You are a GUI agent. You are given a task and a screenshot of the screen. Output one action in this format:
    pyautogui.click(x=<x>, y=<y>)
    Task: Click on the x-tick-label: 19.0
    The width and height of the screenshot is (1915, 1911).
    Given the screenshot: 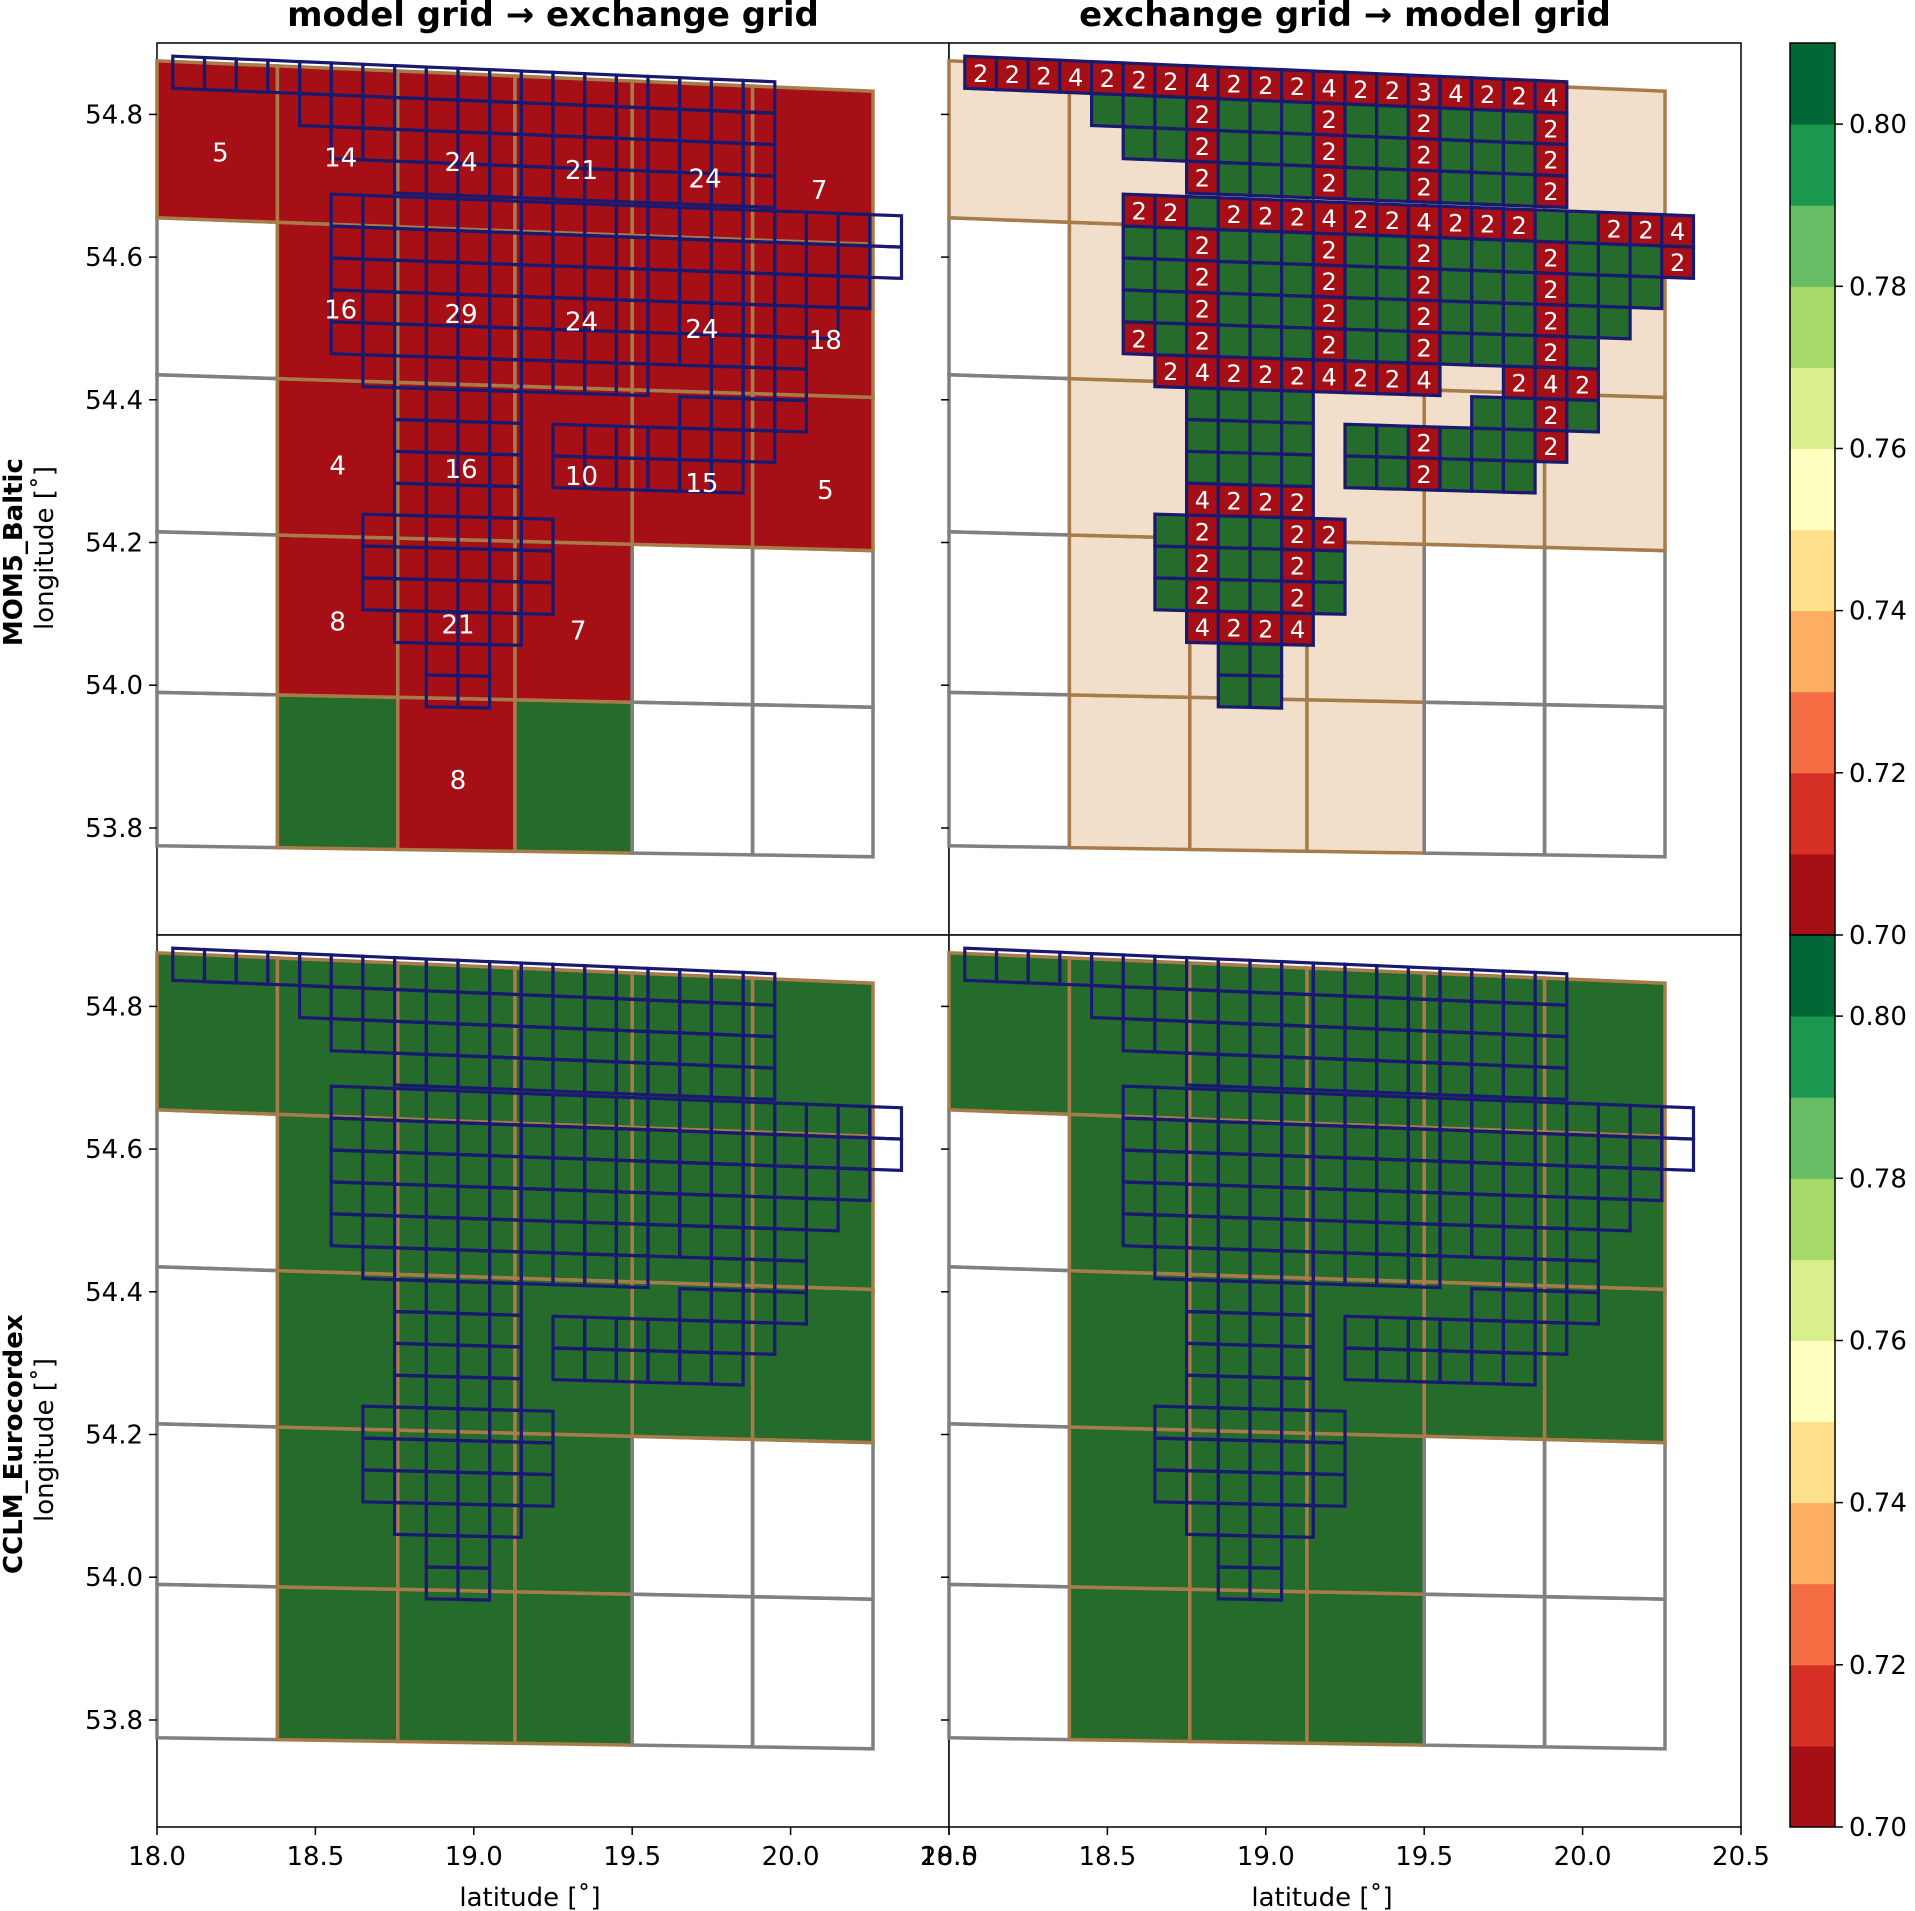 What is the action you would take?
    pyautogui.click(x=1266, y=1857)
    